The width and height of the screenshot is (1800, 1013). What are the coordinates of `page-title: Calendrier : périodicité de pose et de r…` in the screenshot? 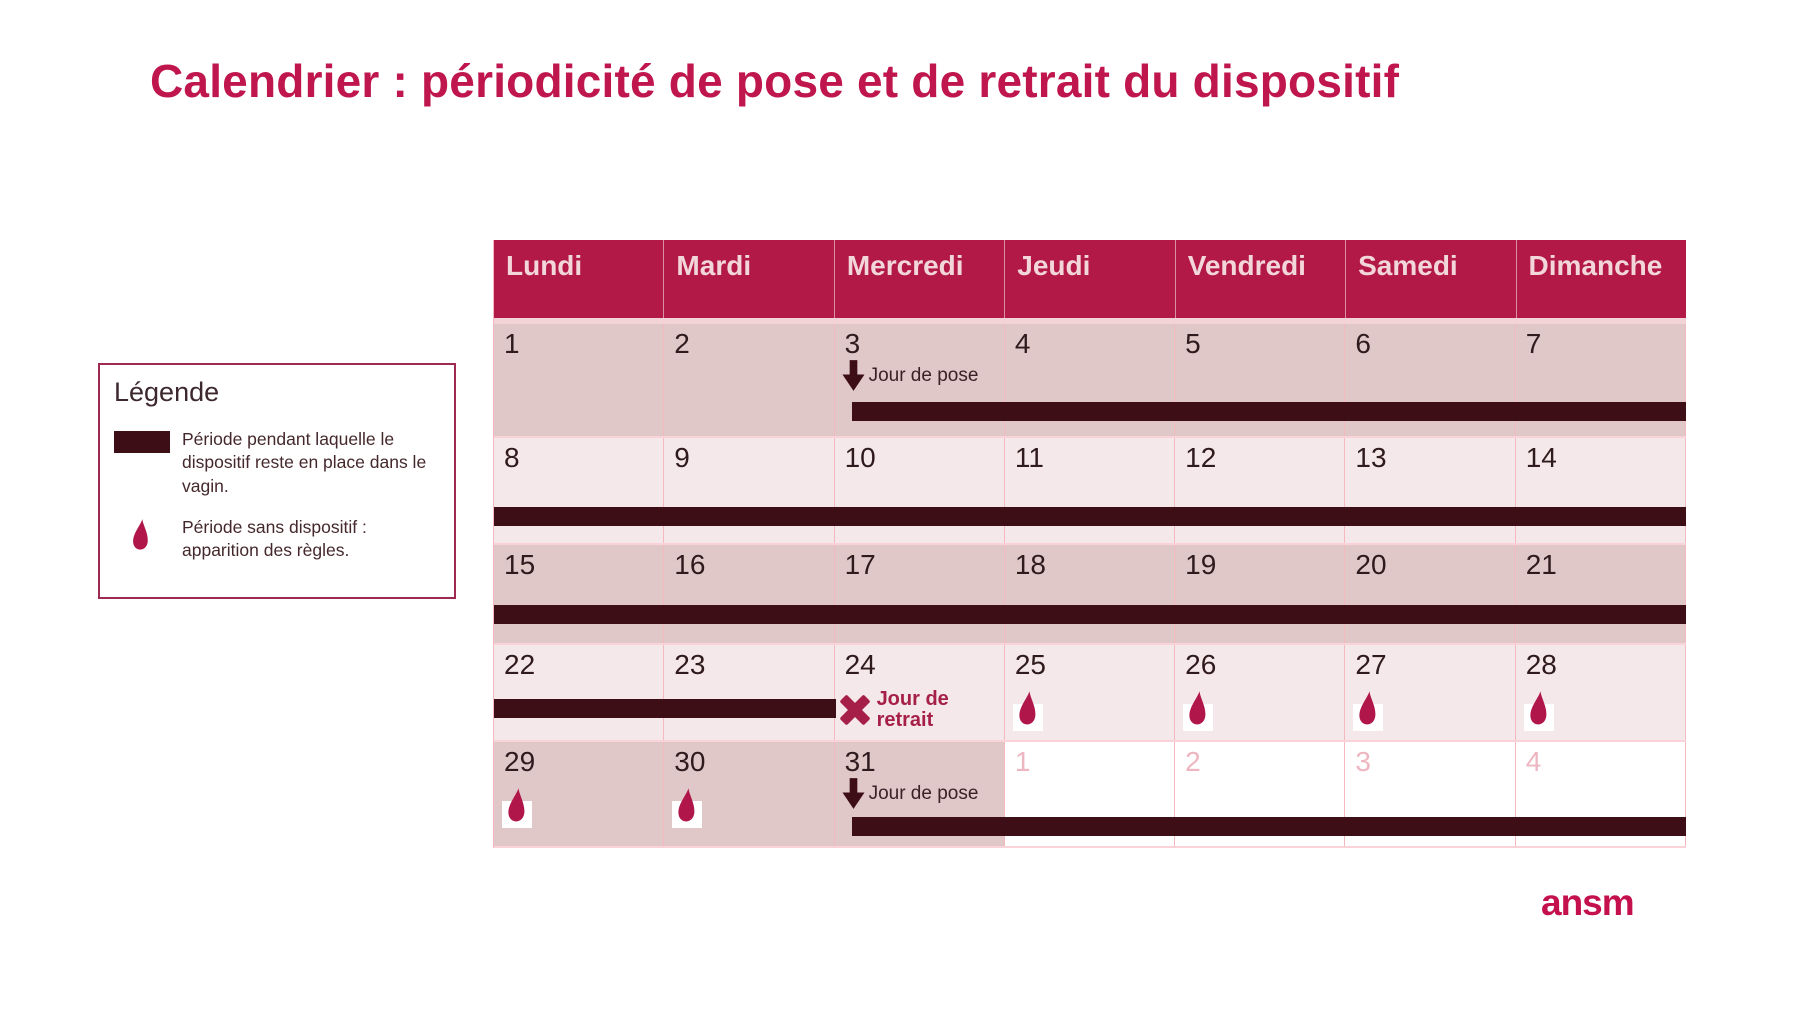 It's located at (775, 81).